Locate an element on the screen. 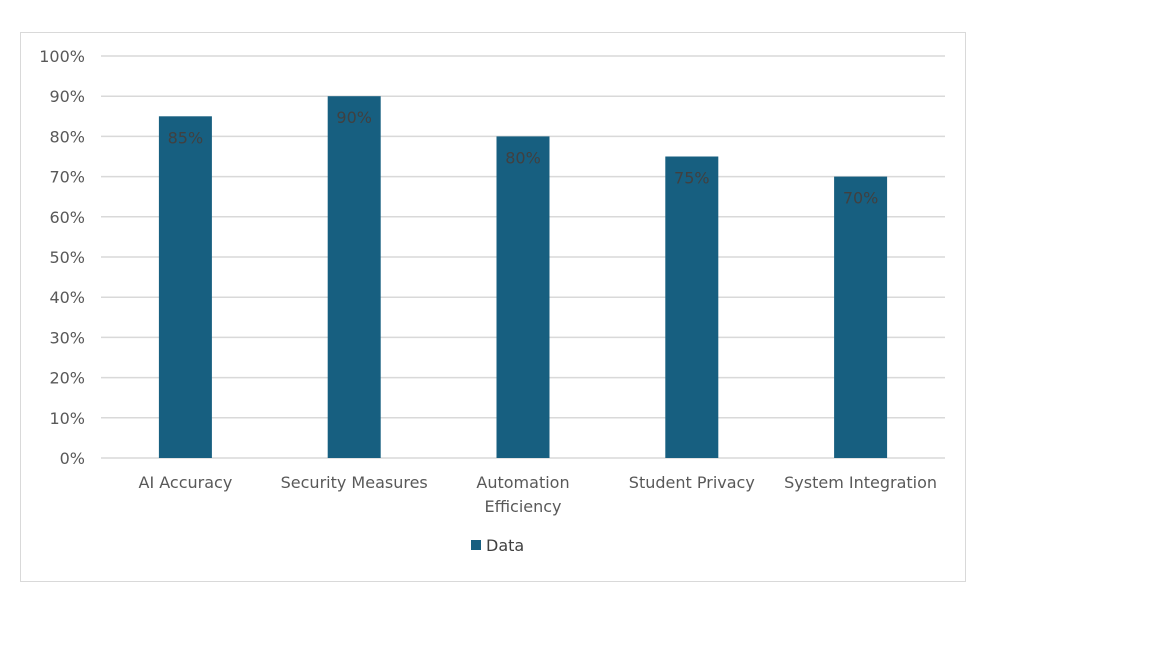 Image resolution: width=1152 pixels, height=648 pixels. data-labels: 85% 90% 80% 75% 70% is located at coordinates (523, 157).